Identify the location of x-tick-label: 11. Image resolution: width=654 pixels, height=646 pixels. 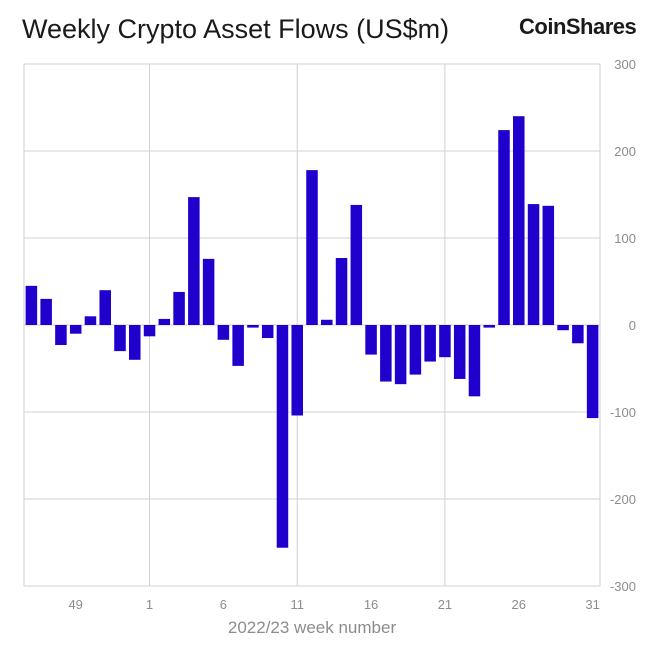
(297, 604).